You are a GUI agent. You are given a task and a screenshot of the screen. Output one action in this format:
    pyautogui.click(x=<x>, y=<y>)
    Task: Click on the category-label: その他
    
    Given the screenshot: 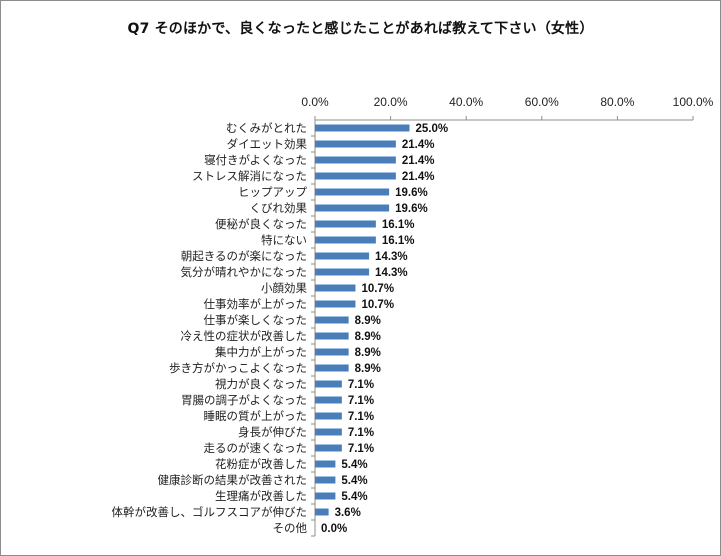 What is the action you would take?
    pyautogui.click(x=290, y=528)
    